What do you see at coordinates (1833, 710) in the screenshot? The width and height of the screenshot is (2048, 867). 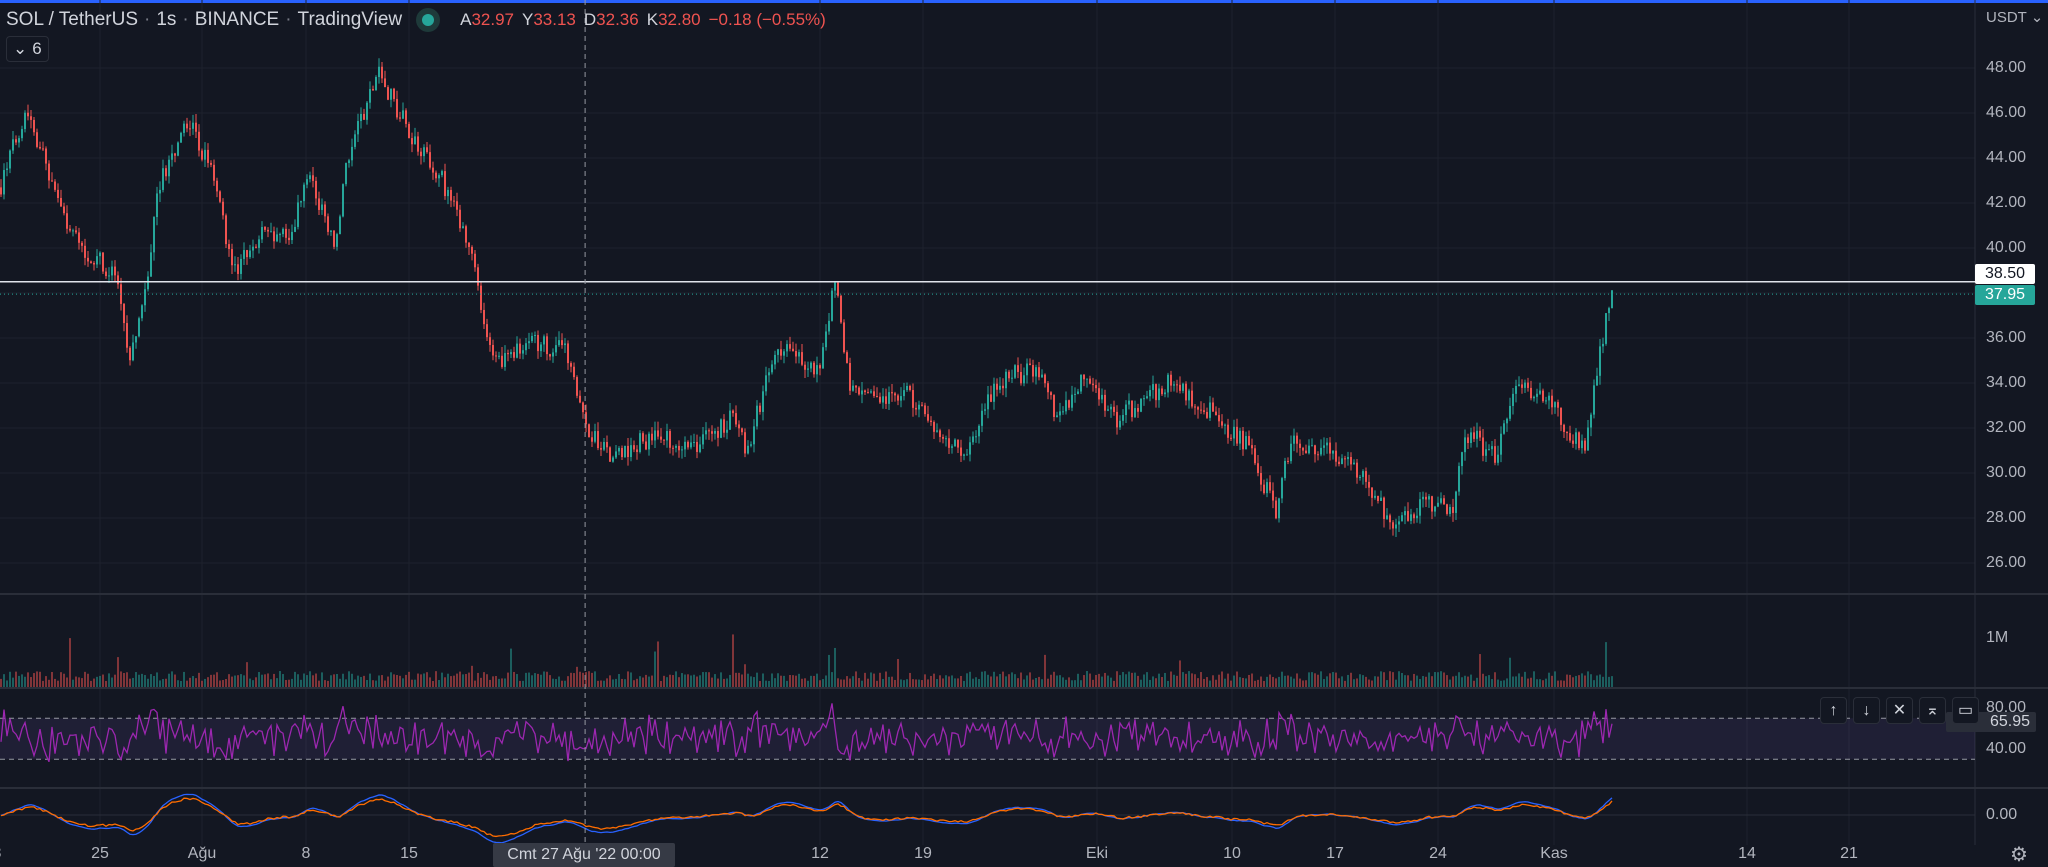 I see `move-pane-up-button: ↑` at bounding box center [1833, 710].